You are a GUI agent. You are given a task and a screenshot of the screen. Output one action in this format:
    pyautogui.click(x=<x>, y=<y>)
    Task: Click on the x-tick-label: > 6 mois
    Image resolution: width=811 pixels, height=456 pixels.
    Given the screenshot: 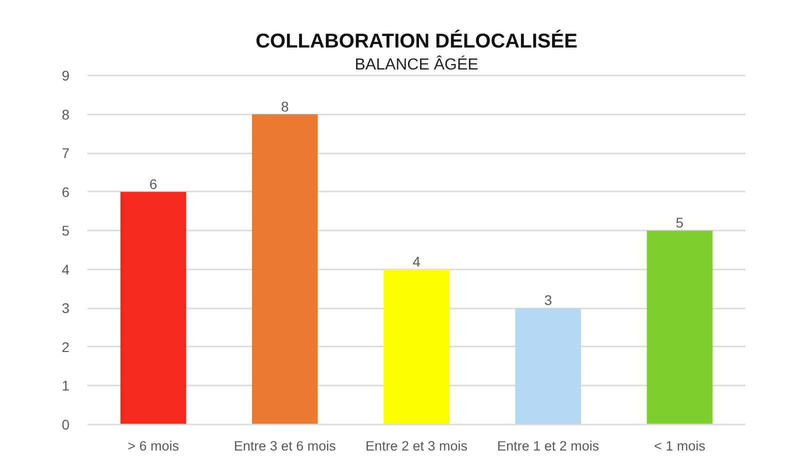 What is the action you would take?
    pyautogui.click(x=154, y=446)
    